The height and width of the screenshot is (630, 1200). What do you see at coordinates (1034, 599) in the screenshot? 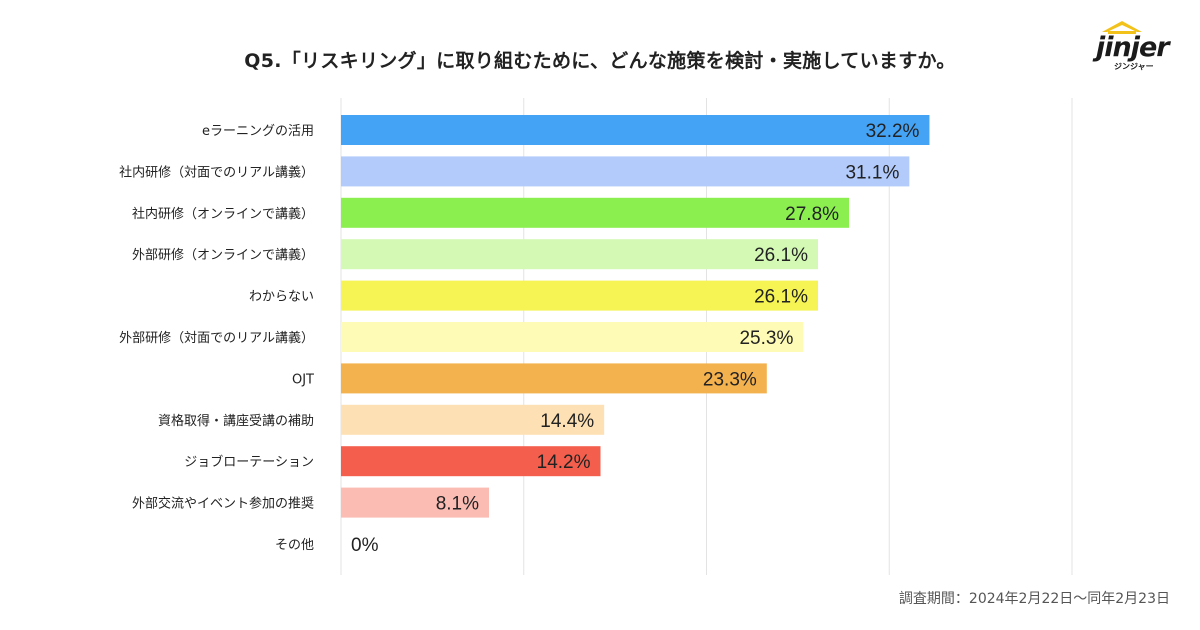
I see `survey-period-note: 調査期間：2024年2月22日～同年2月23日` at bounding box center [1034, 599].